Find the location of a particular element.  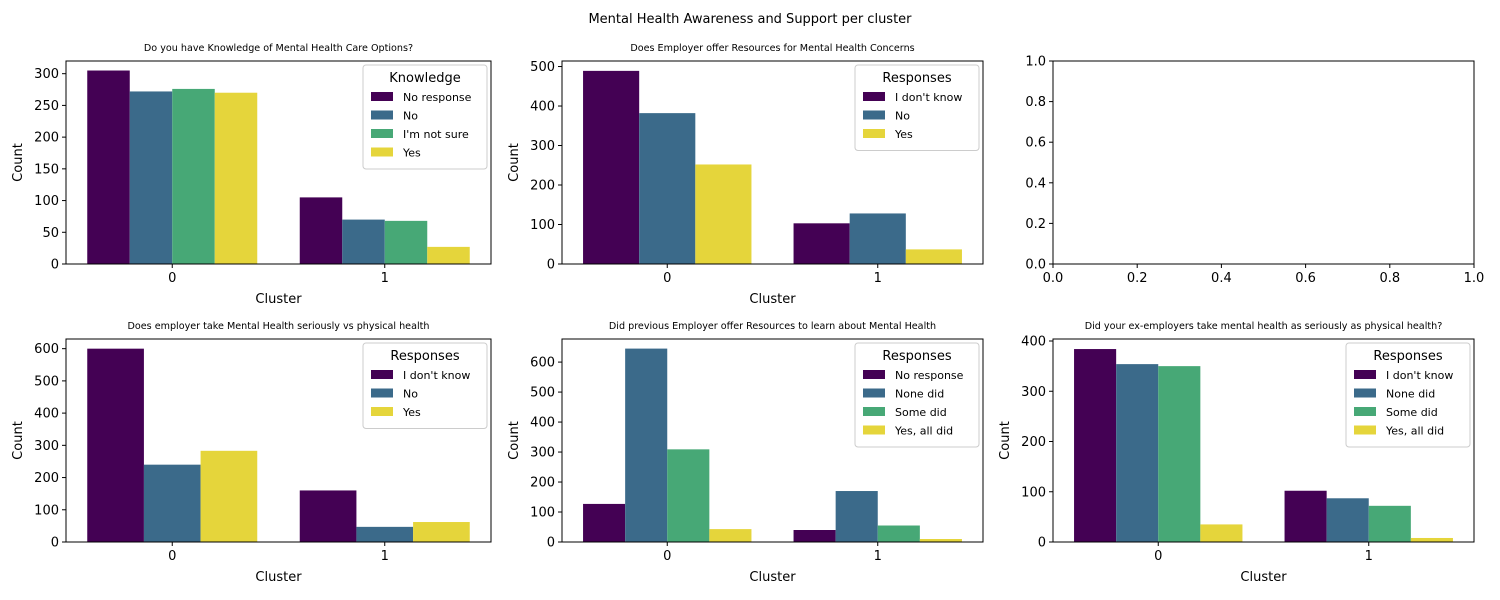

y-tick-label: 0.8 is located at coordinates (1035, 102).